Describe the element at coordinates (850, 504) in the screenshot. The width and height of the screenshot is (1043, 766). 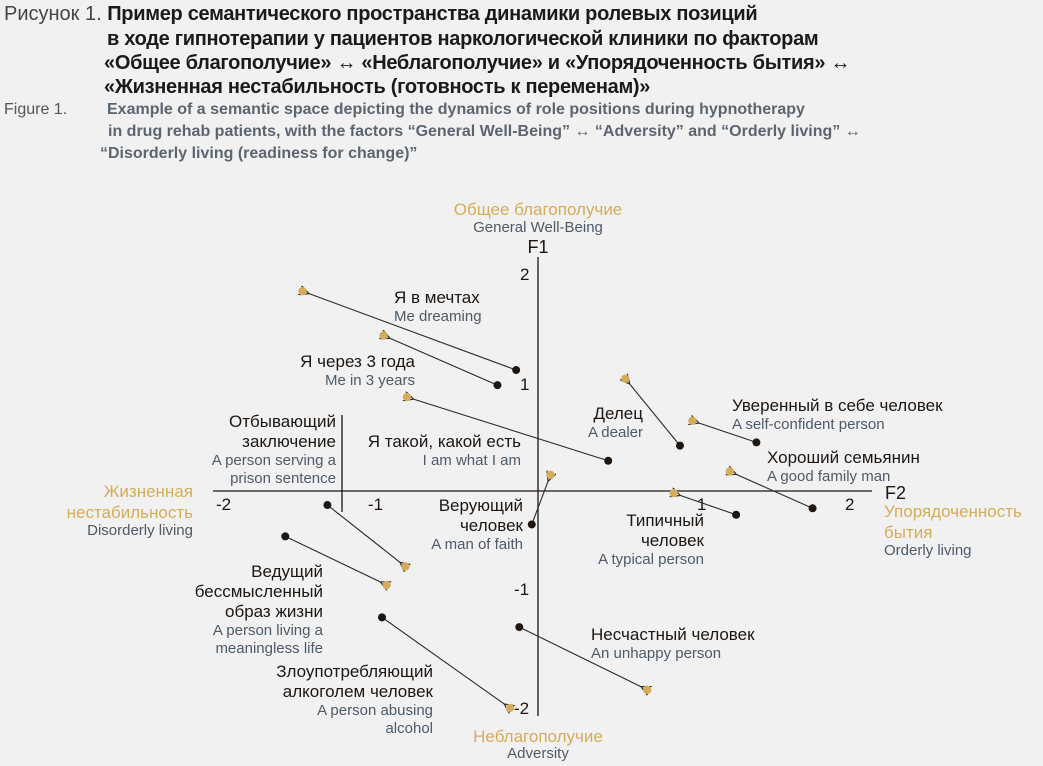
I see `x-tick-label: 2` at that location.